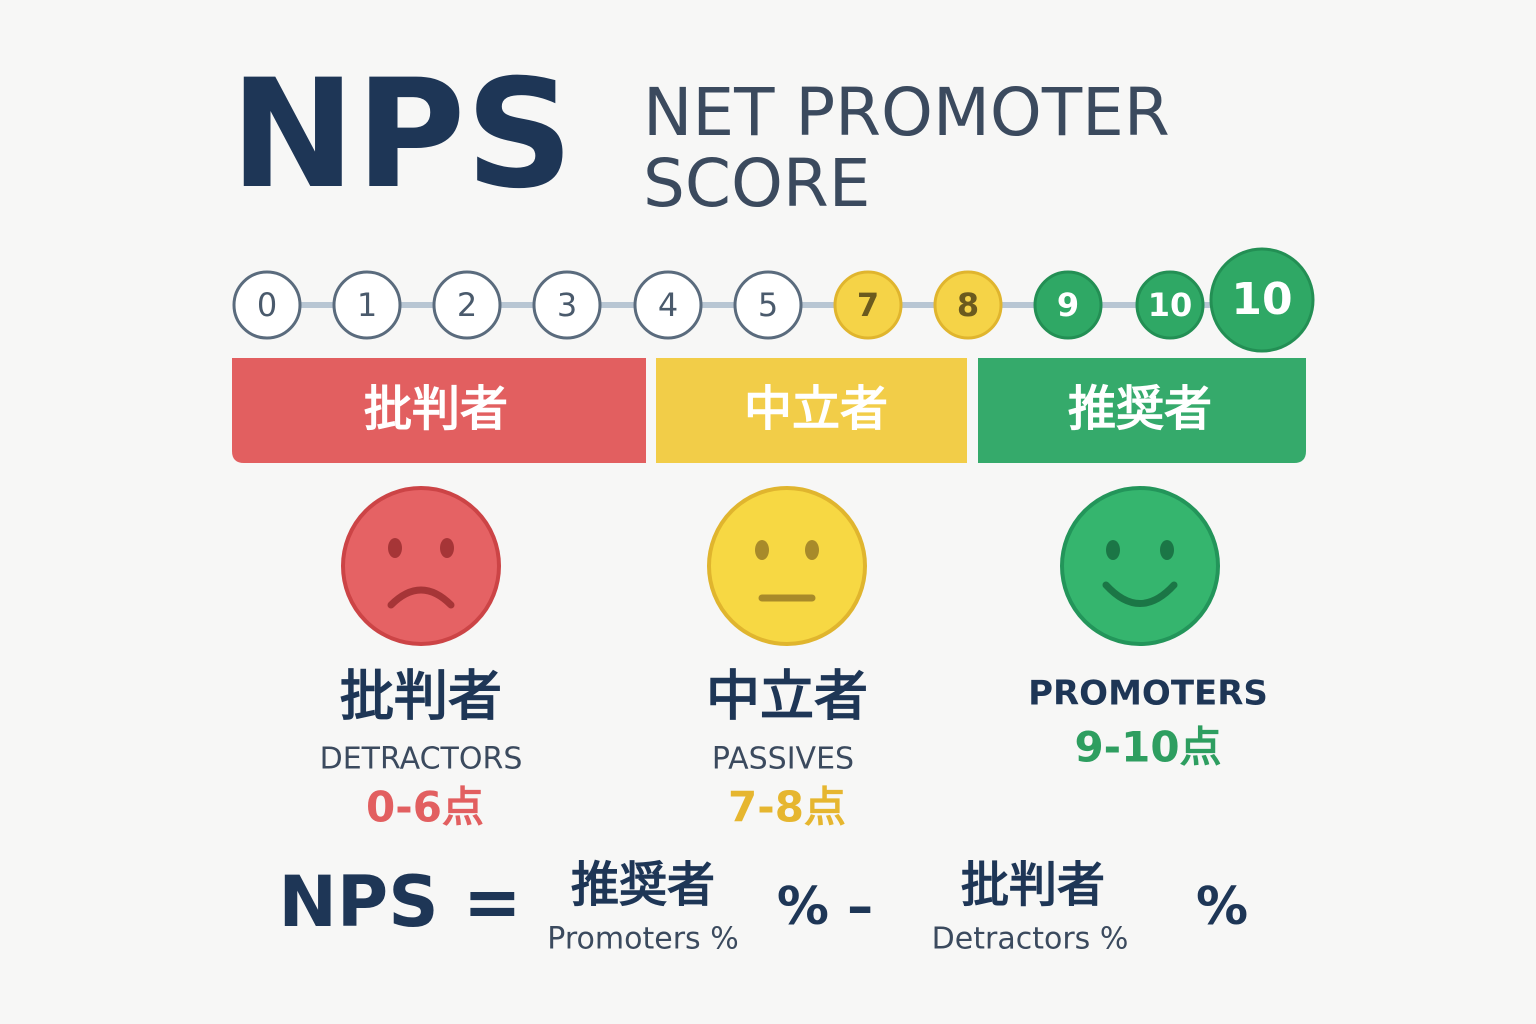 This screenshot has width=1536, height=1024. What do you see at coordinates (399, 902) in the screenshot?
I see `formula-lhs: NPS =` at bounding box center [399, 902].